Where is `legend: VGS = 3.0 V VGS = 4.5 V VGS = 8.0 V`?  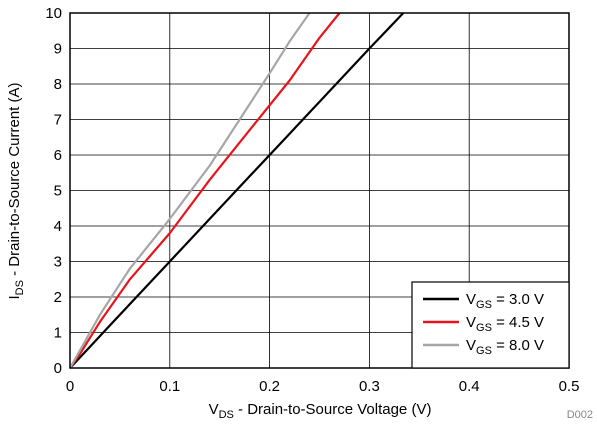
legend: VGS = 3.0 V VGS = 4.5 V VGS = 8.0 V is located at coordinates (490, 325).